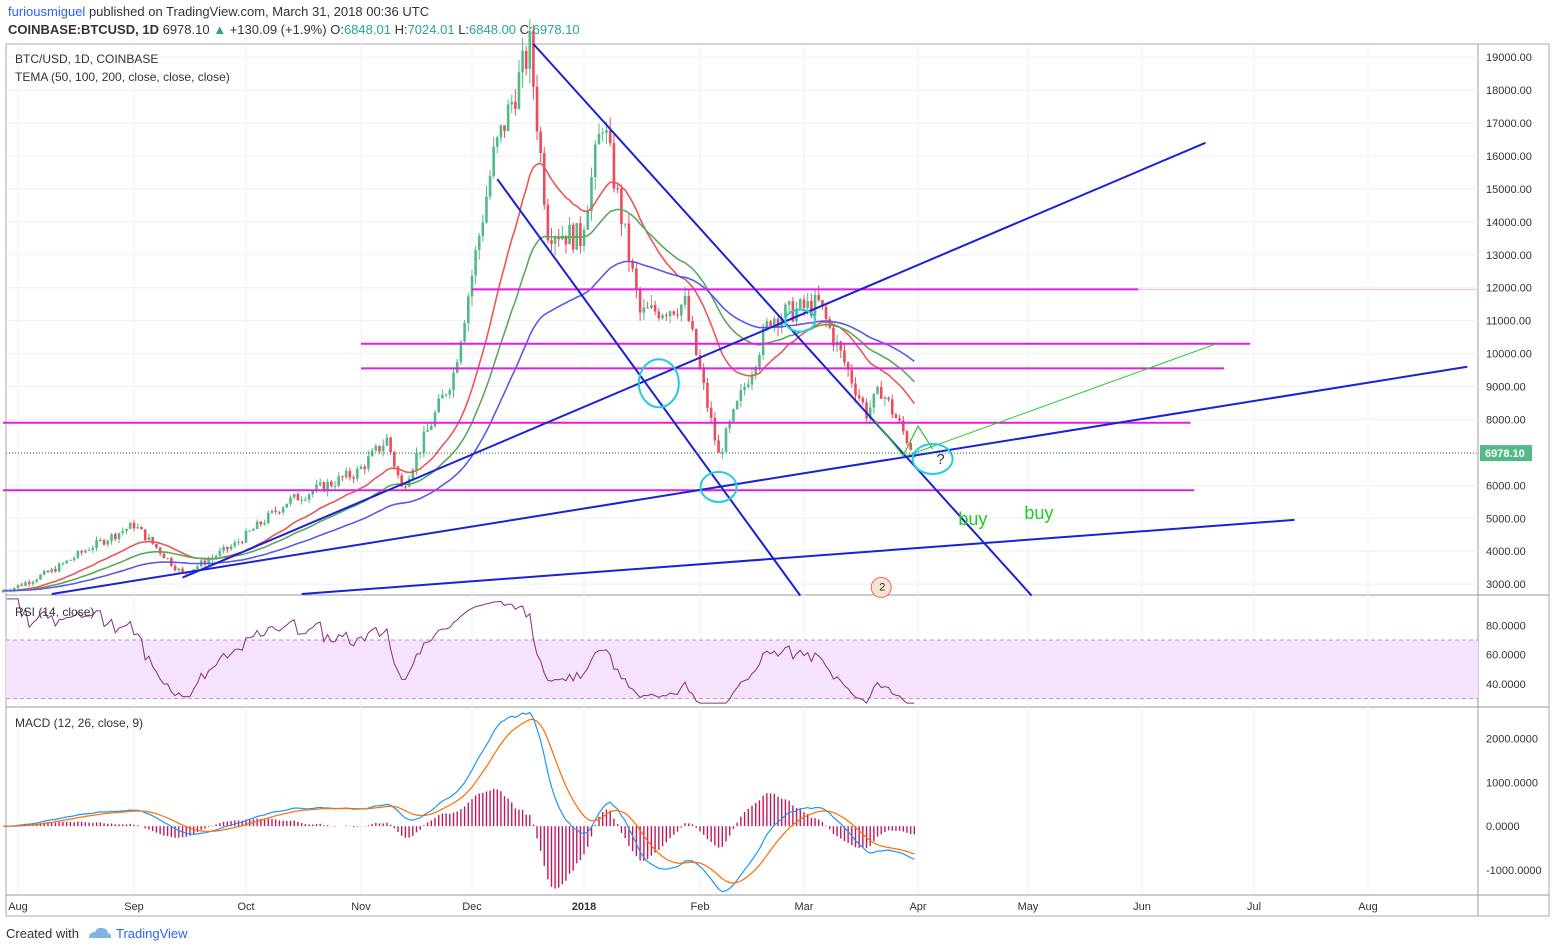 The image size is (1554, 951). What do you see at coordinates (903, 438) in the screenshot?
I see `projection-zigzag` at bounding box center [903, 438].